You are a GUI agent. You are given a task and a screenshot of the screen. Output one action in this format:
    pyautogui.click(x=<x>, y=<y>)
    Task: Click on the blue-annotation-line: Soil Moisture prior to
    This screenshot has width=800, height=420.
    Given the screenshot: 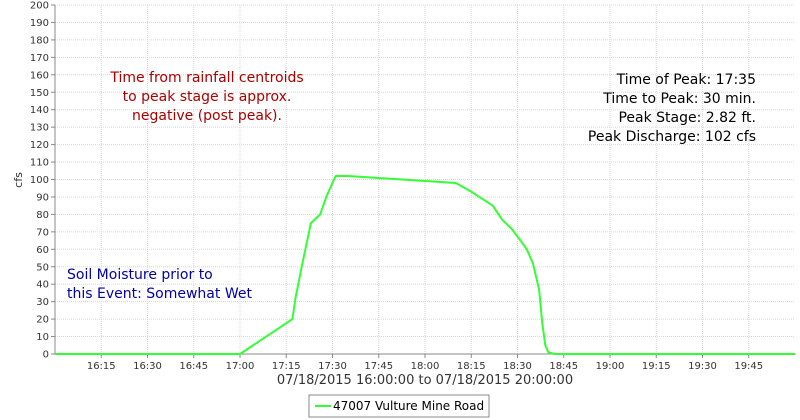 What is the action you would take?
    pyautogui.click(x=140, y=275)
    